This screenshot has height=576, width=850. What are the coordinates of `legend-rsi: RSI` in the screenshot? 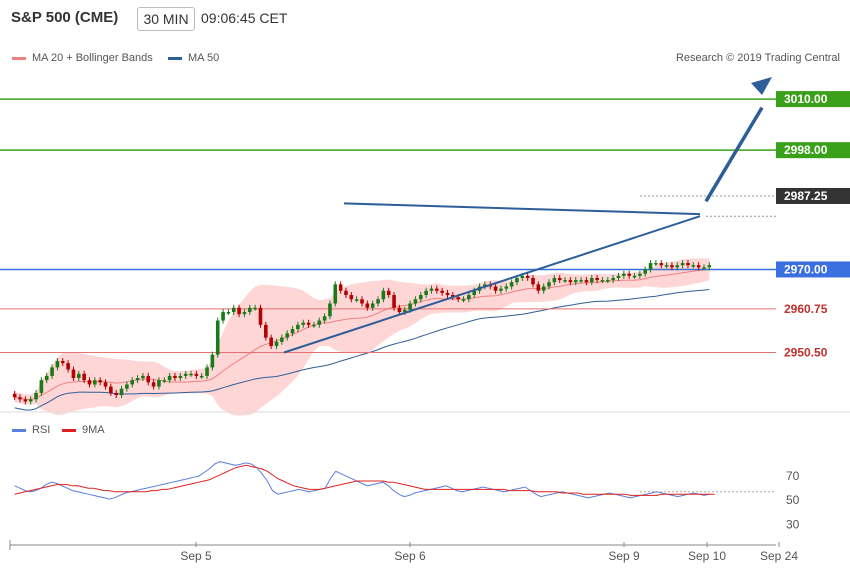 It's located at (31, 430).